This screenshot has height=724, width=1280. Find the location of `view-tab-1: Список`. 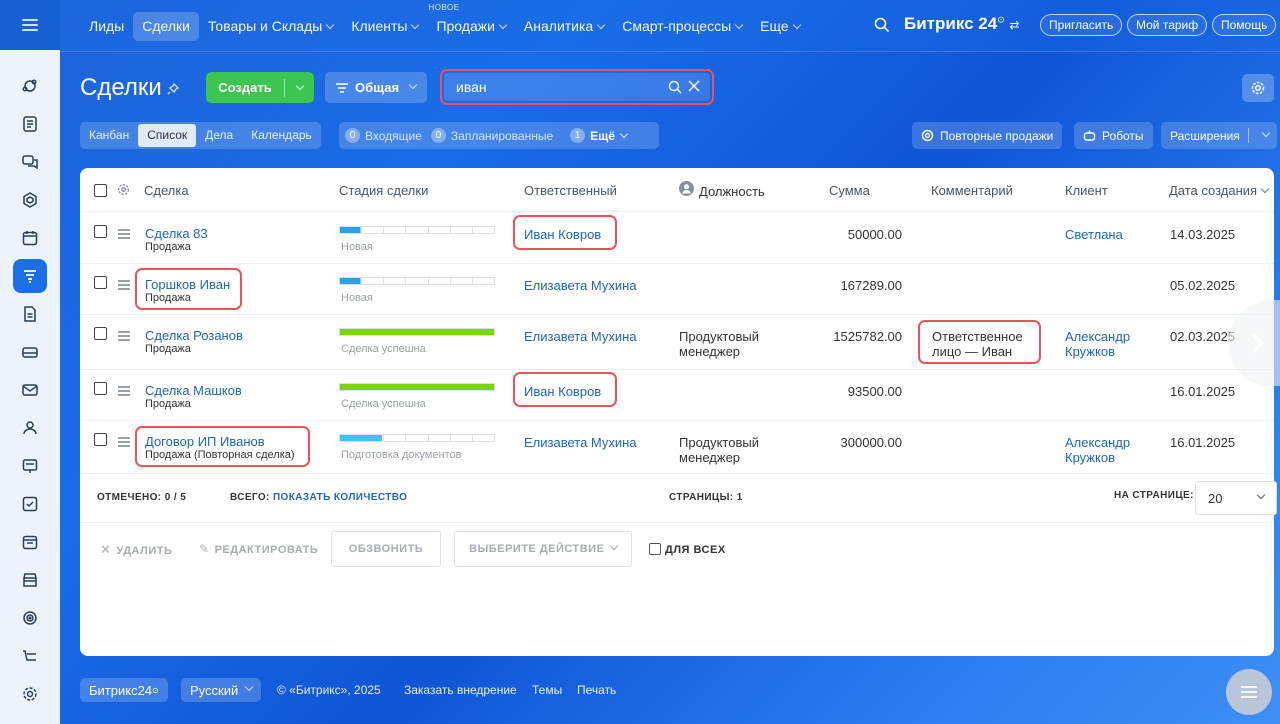

view-tab-1: Список is located at coordinates (167, 135).